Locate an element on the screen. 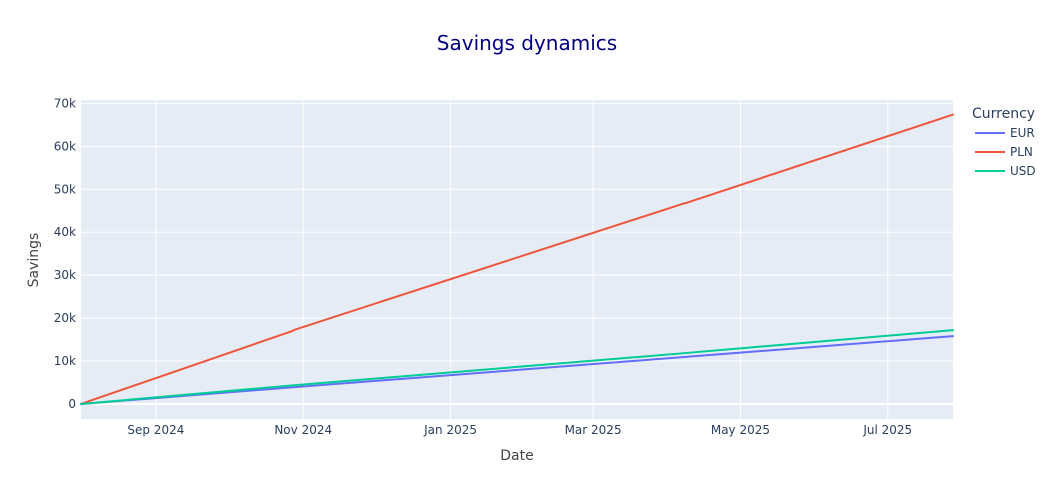 The width and height of the screenshot is (1054, 500). legend-label: PLN is located at coordinates (1021, 152).